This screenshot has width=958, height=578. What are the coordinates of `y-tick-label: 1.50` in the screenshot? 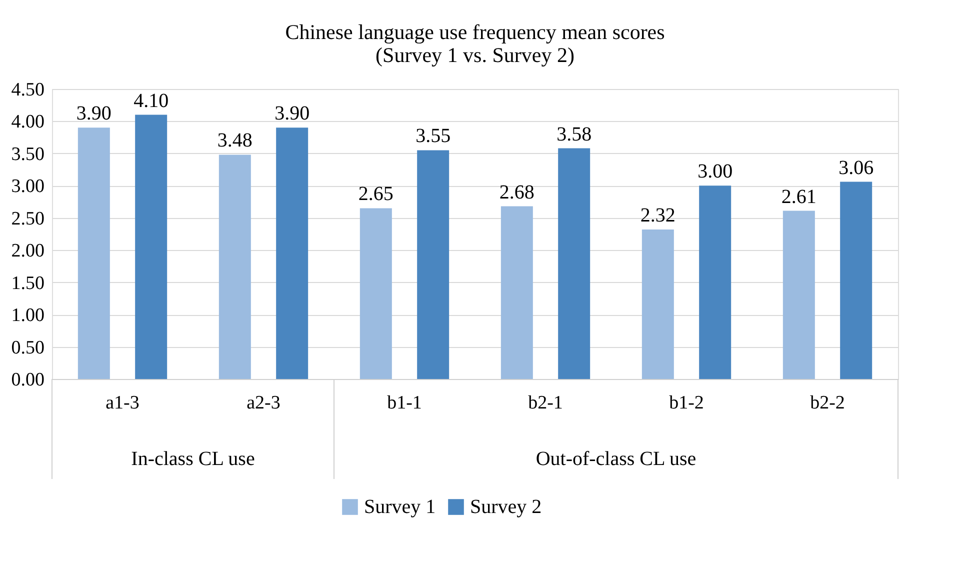 It's located at (27, 283).